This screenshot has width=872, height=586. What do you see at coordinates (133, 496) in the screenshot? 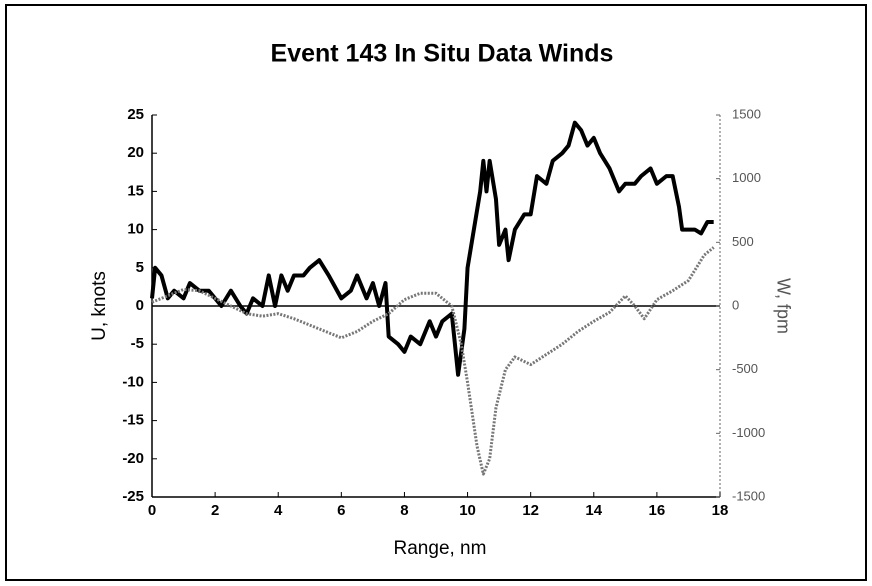
I see `y-tick-label: -25` at bounding box center [133, 496].